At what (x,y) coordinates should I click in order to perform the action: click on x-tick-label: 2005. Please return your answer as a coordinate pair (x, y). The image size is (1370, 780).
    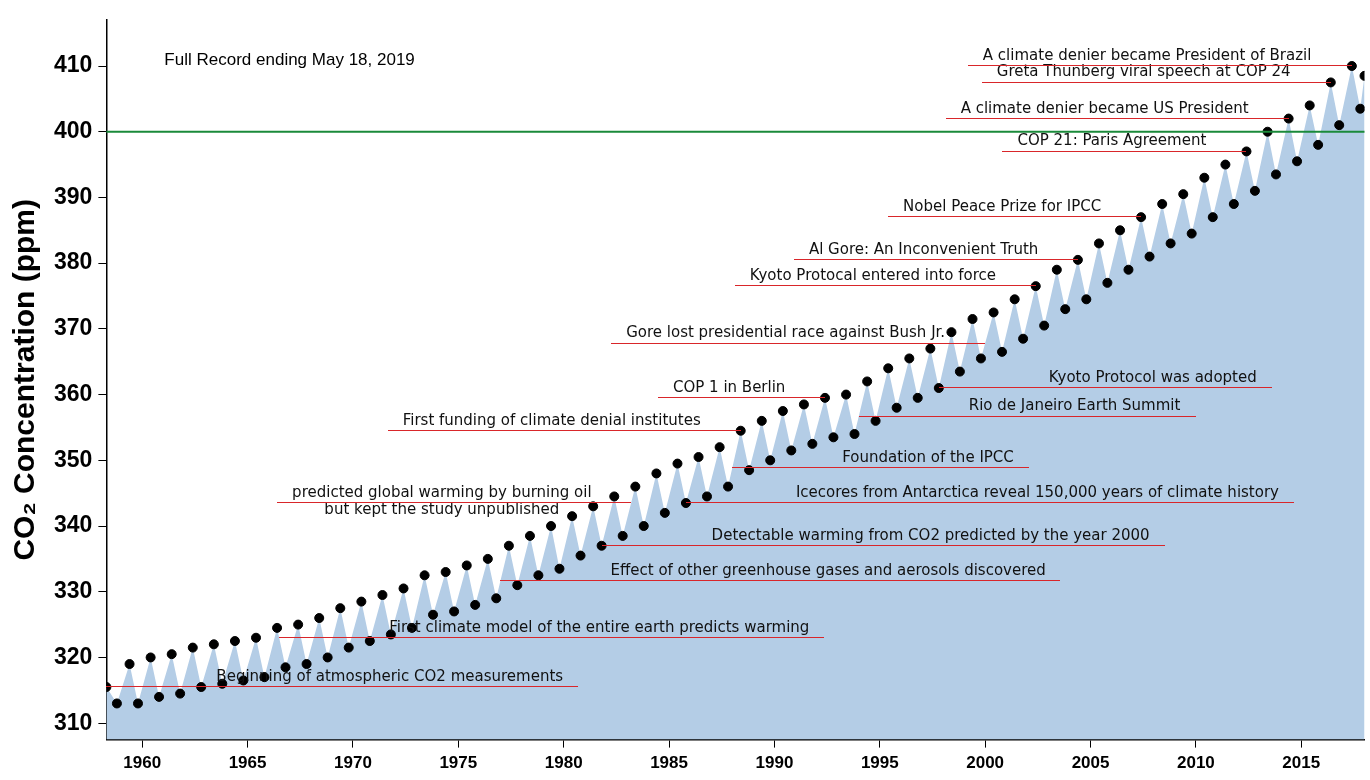
    Looking at the image, I should click on (1090, 763).